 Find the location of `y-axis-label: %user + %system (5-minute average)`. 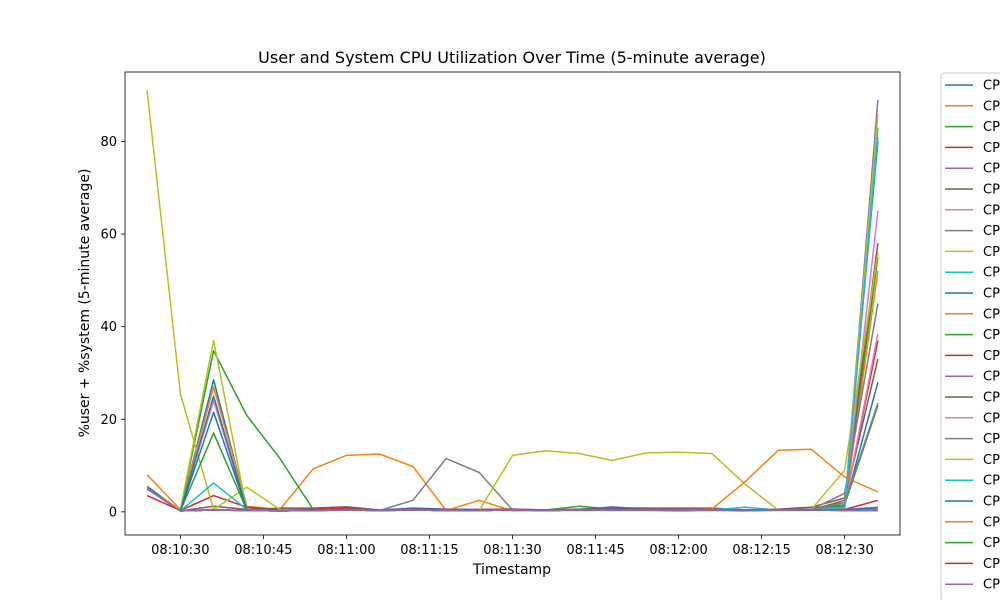

y-axis-label: %user + %system (5-minute average) is located at coordinates (85, 303).